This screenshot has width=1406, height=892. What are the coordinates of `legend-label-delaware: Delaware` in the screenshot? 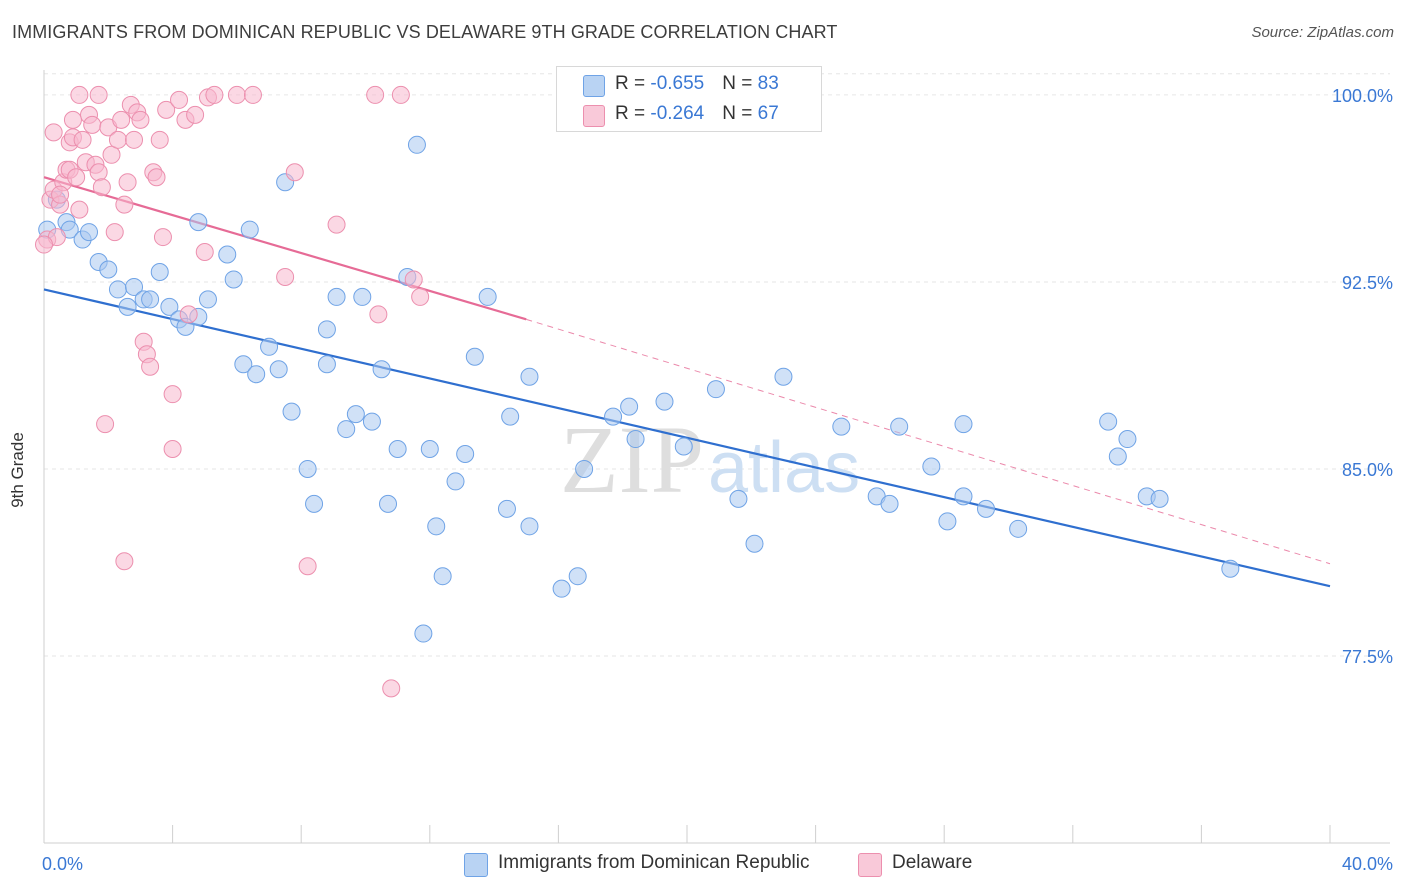 It's located at (932, 862).